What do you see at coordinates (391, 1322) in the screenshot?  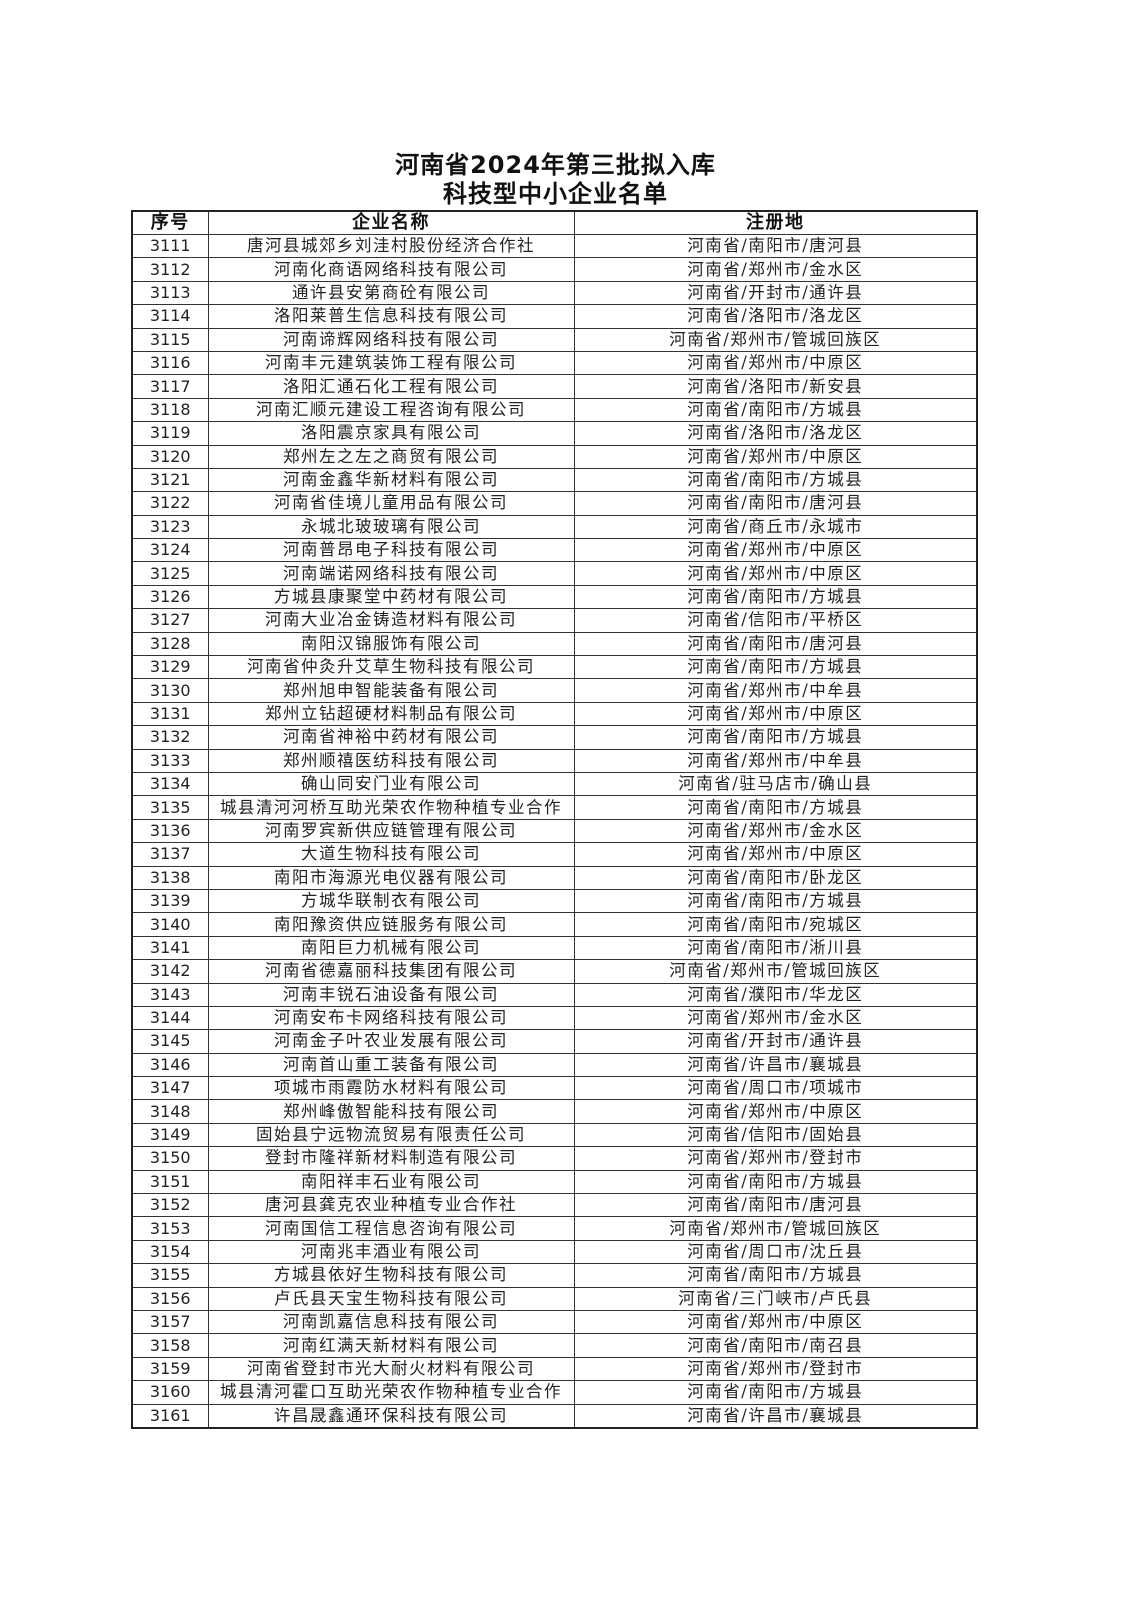 I see `company-name-cell: 河南凯嘉信息科技有限公司` at bounding box center [391, 1322].